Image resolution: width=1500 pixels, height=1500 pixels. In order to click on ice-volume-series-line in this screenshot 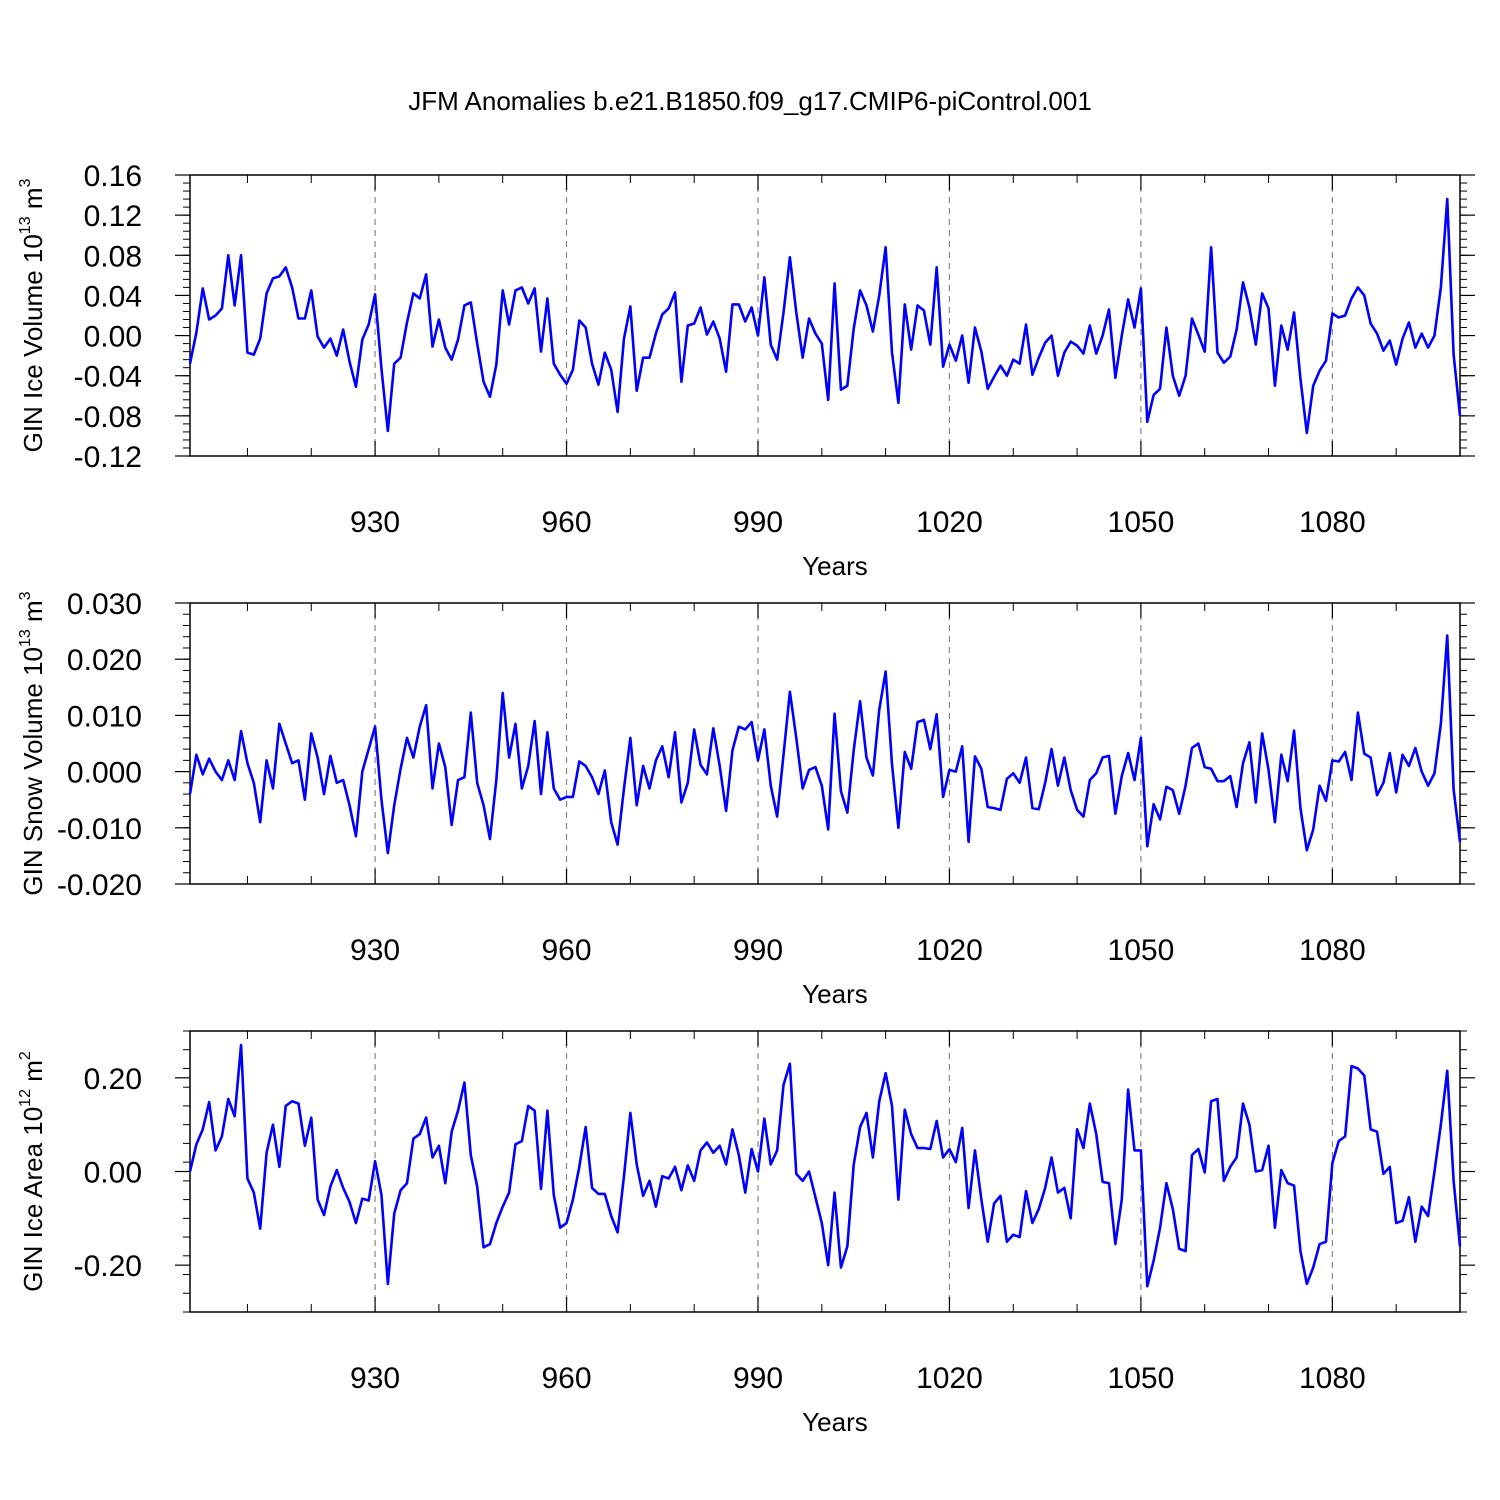, I will do `click(825, 316)`.